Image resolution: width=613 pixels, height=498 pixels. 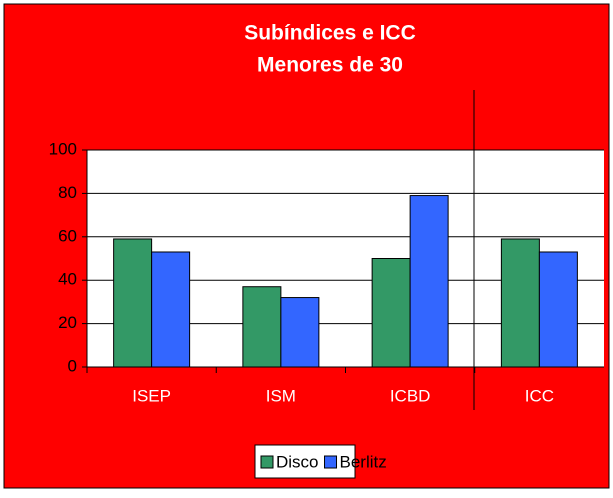 What do you see at coordinates (67, 235) in the screenshot?
I see `y-tick-label: 60` at bounding box center [67, 235].